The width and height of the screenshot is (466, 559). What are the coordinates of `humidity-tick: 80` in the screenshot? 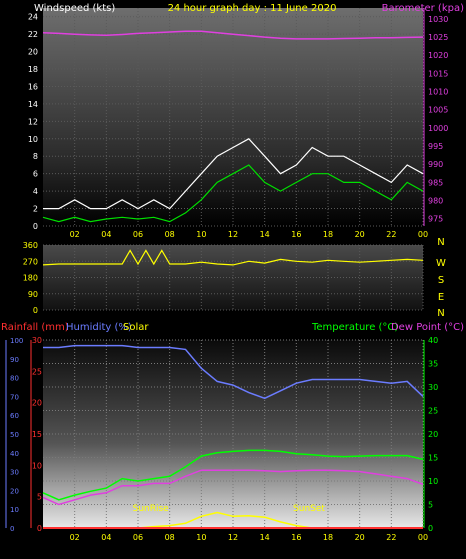 It's located at (14, 379).